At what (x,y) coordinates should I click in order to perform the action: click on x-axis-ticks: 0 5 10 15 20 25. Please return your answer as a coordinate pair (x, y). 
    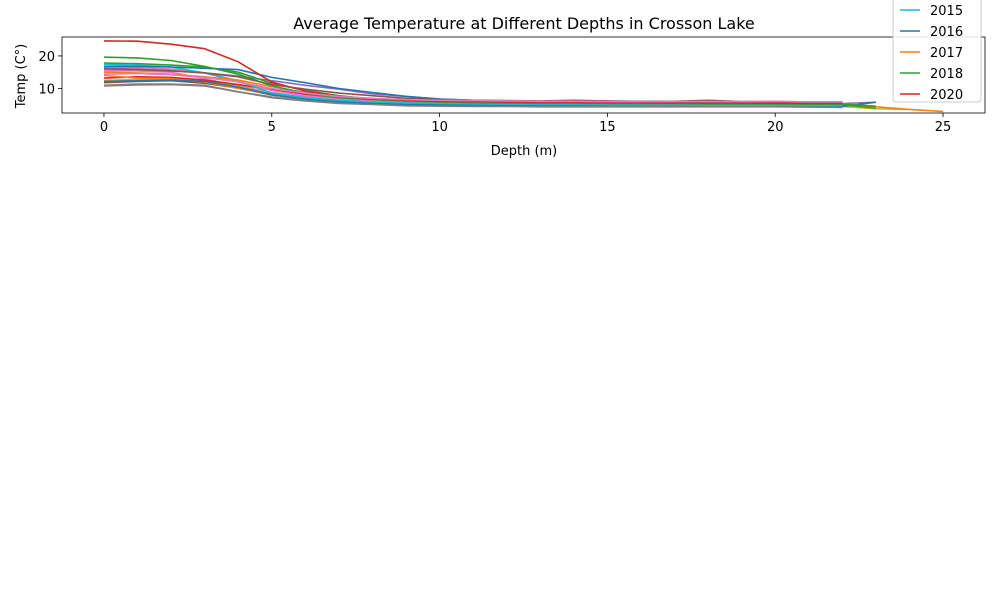
    Looking at the image, I should click on (526, 124).